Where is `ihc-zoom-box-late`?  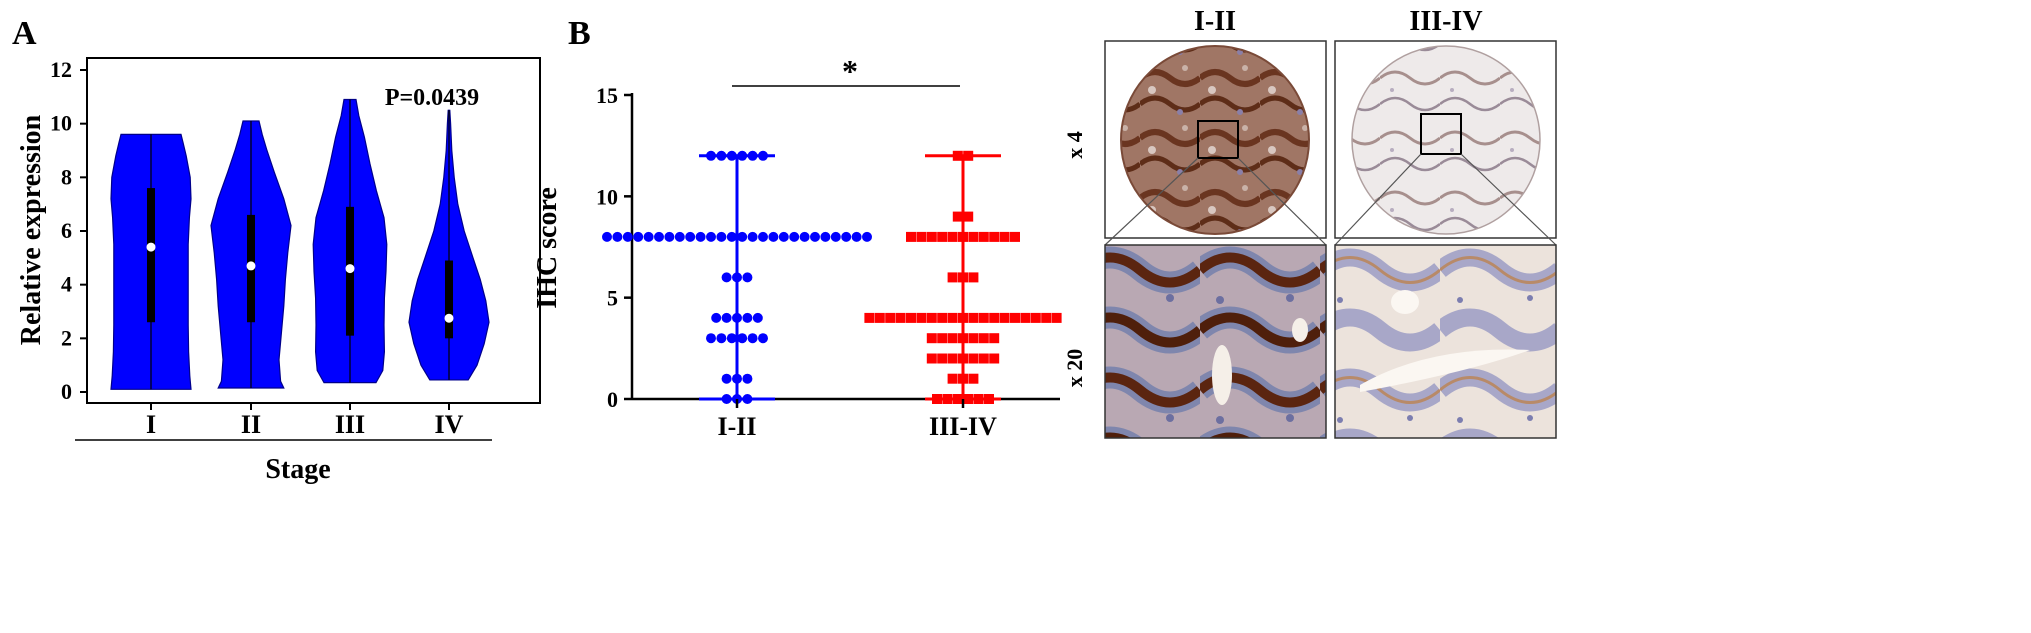
ihc-zoom-box-late is located at coordinates (1441, 134).